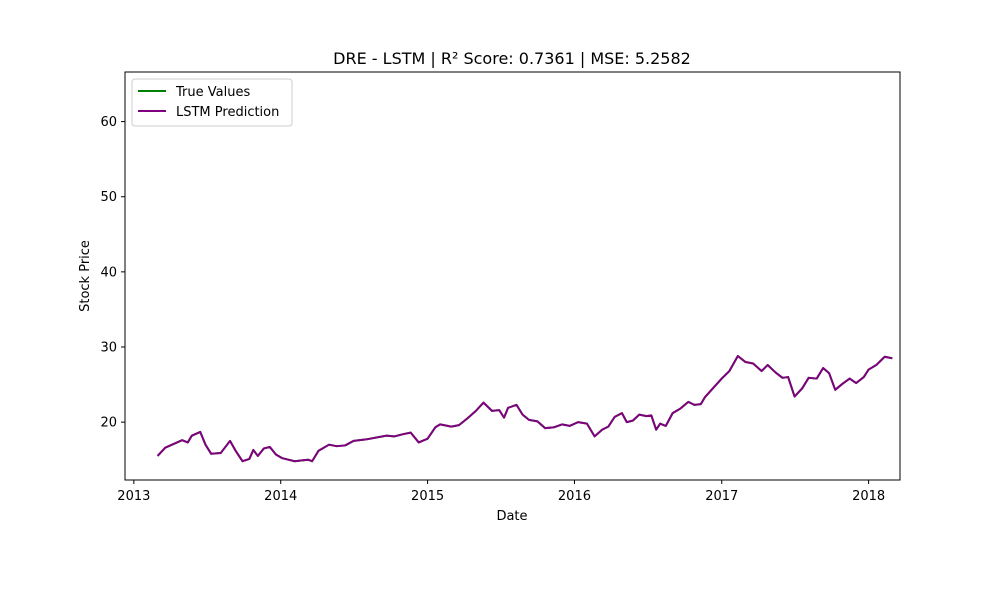 Image resolution: width=1000 pixels, height=600 pixels. I want to click on x-axis-label: Date, so click(511, 516).